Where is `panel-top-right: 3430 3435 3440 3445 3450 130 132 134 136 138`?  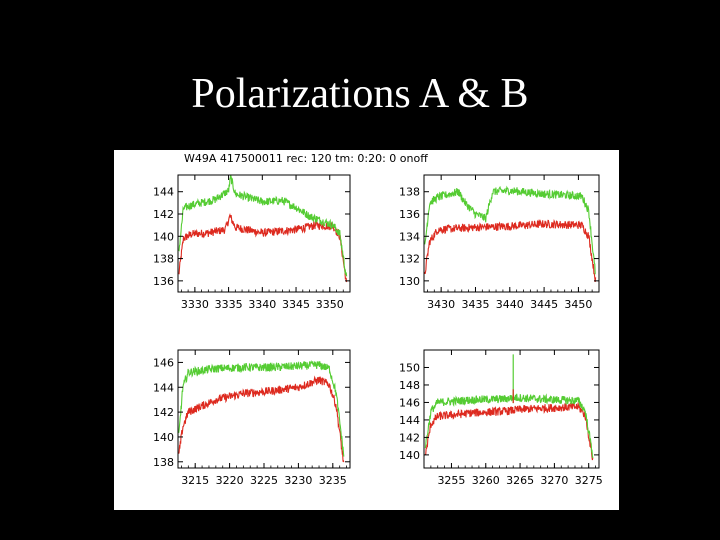 panel-top-right: 3430 3435 3440 3445 3450 130 132 134 136 138 is located at coordinates (499, 242).